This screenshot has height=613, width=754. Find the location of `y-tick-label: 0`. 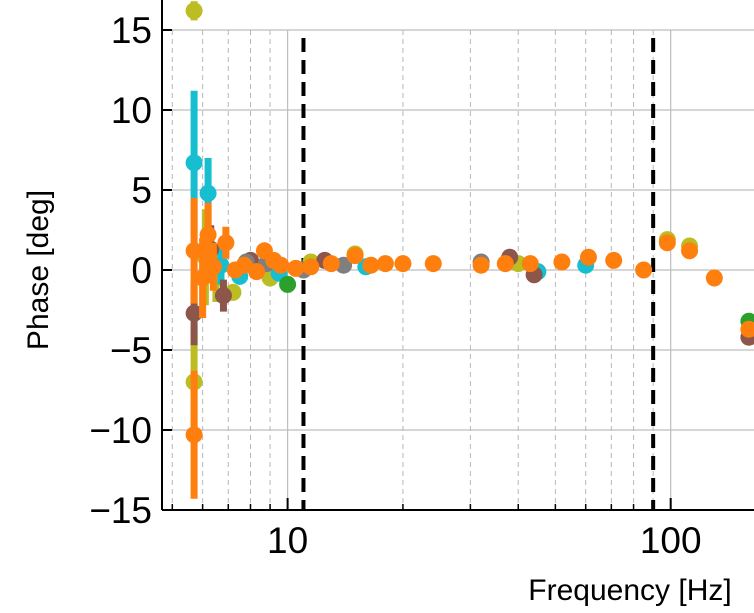

y-tick-label: 0 is located at coordinates (141, 270).